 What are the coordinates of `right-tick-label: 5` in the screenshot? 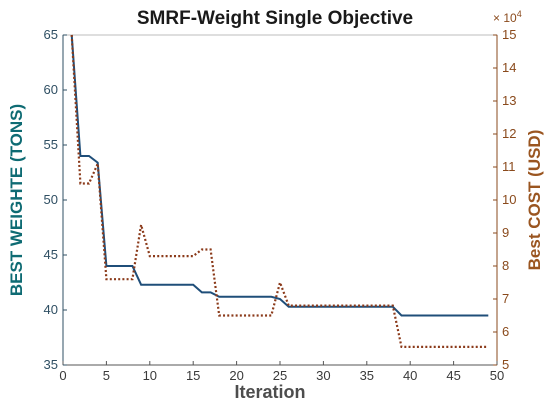 It's located at (505, 364).